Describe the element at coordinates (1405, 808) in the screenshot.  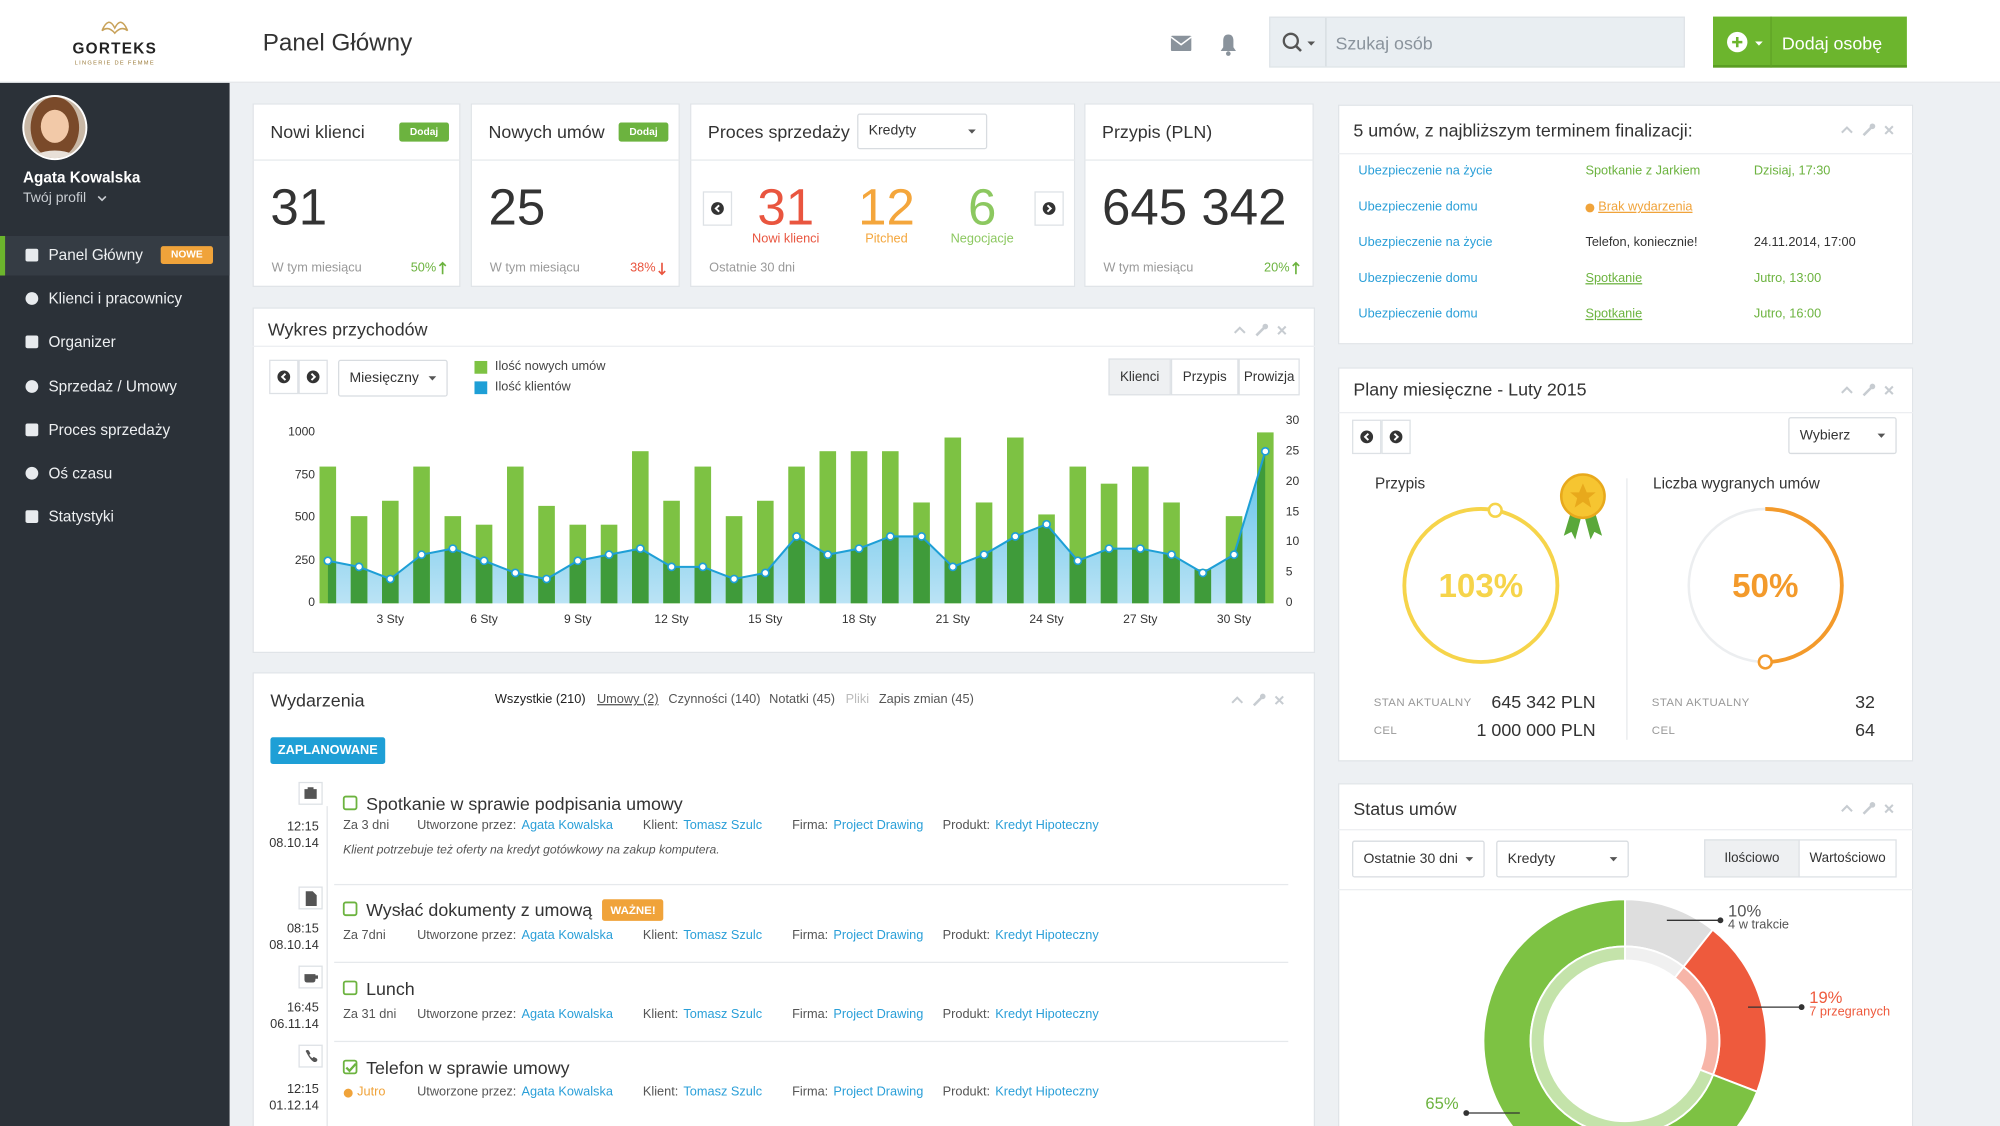
I see `panel-title: Status umów` at that location.